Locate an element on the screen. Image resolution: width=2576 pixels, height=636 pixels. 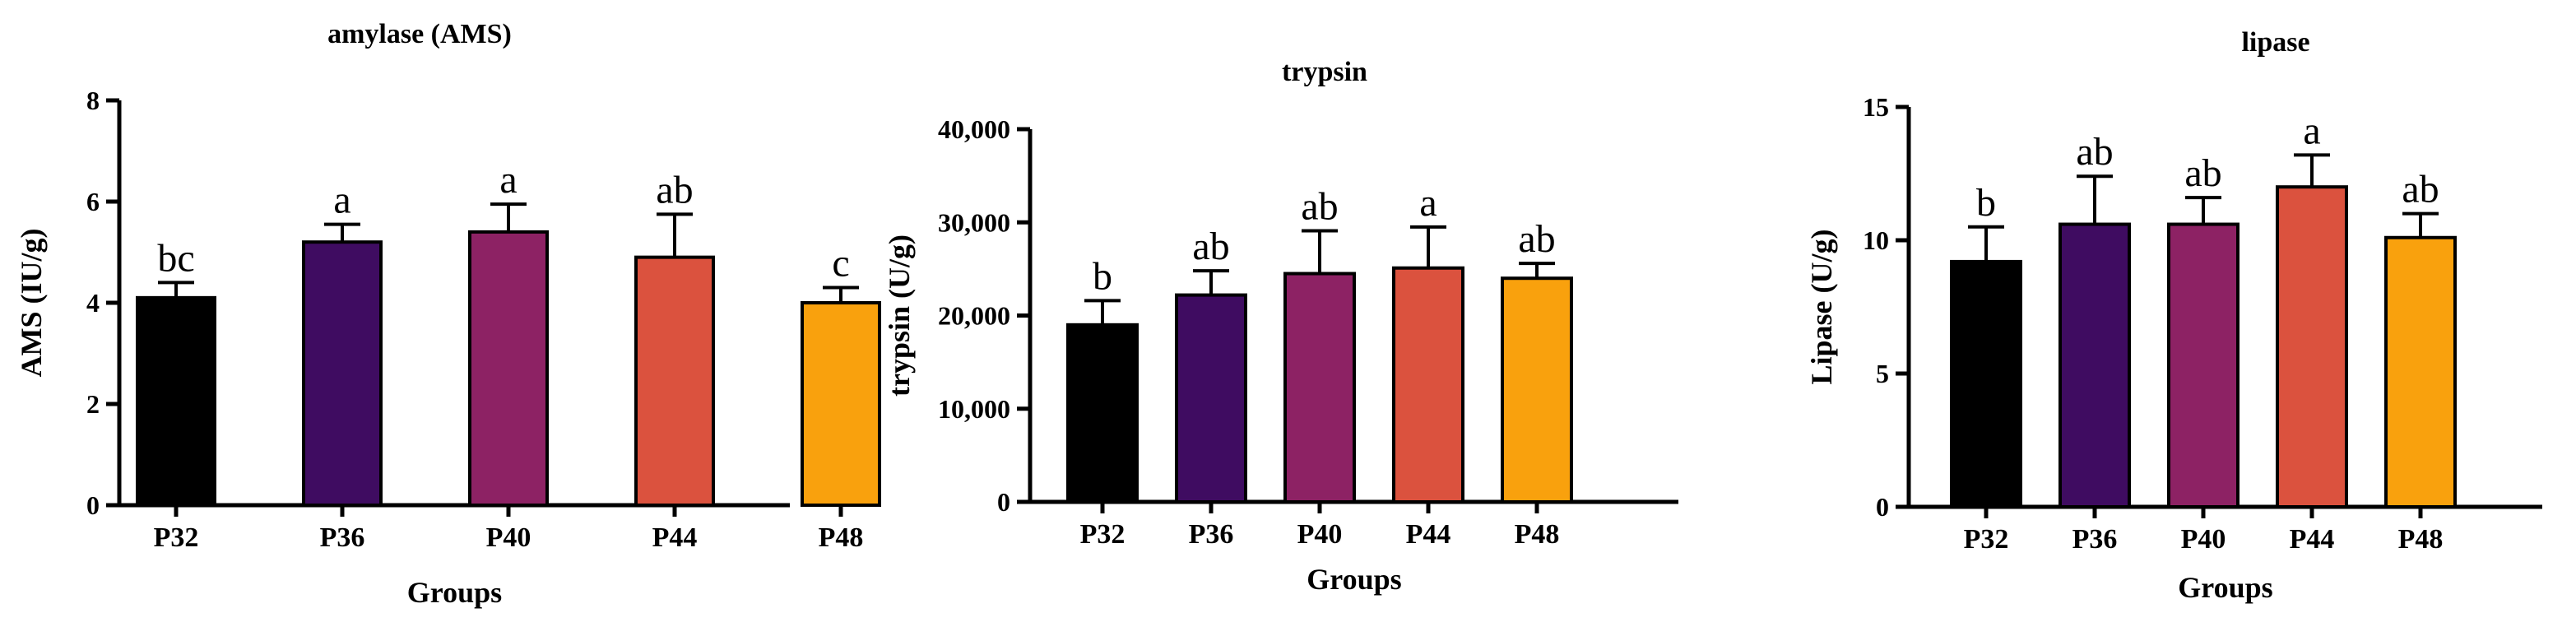
y-tick-label: 8 is located at coordinates (93, 100).